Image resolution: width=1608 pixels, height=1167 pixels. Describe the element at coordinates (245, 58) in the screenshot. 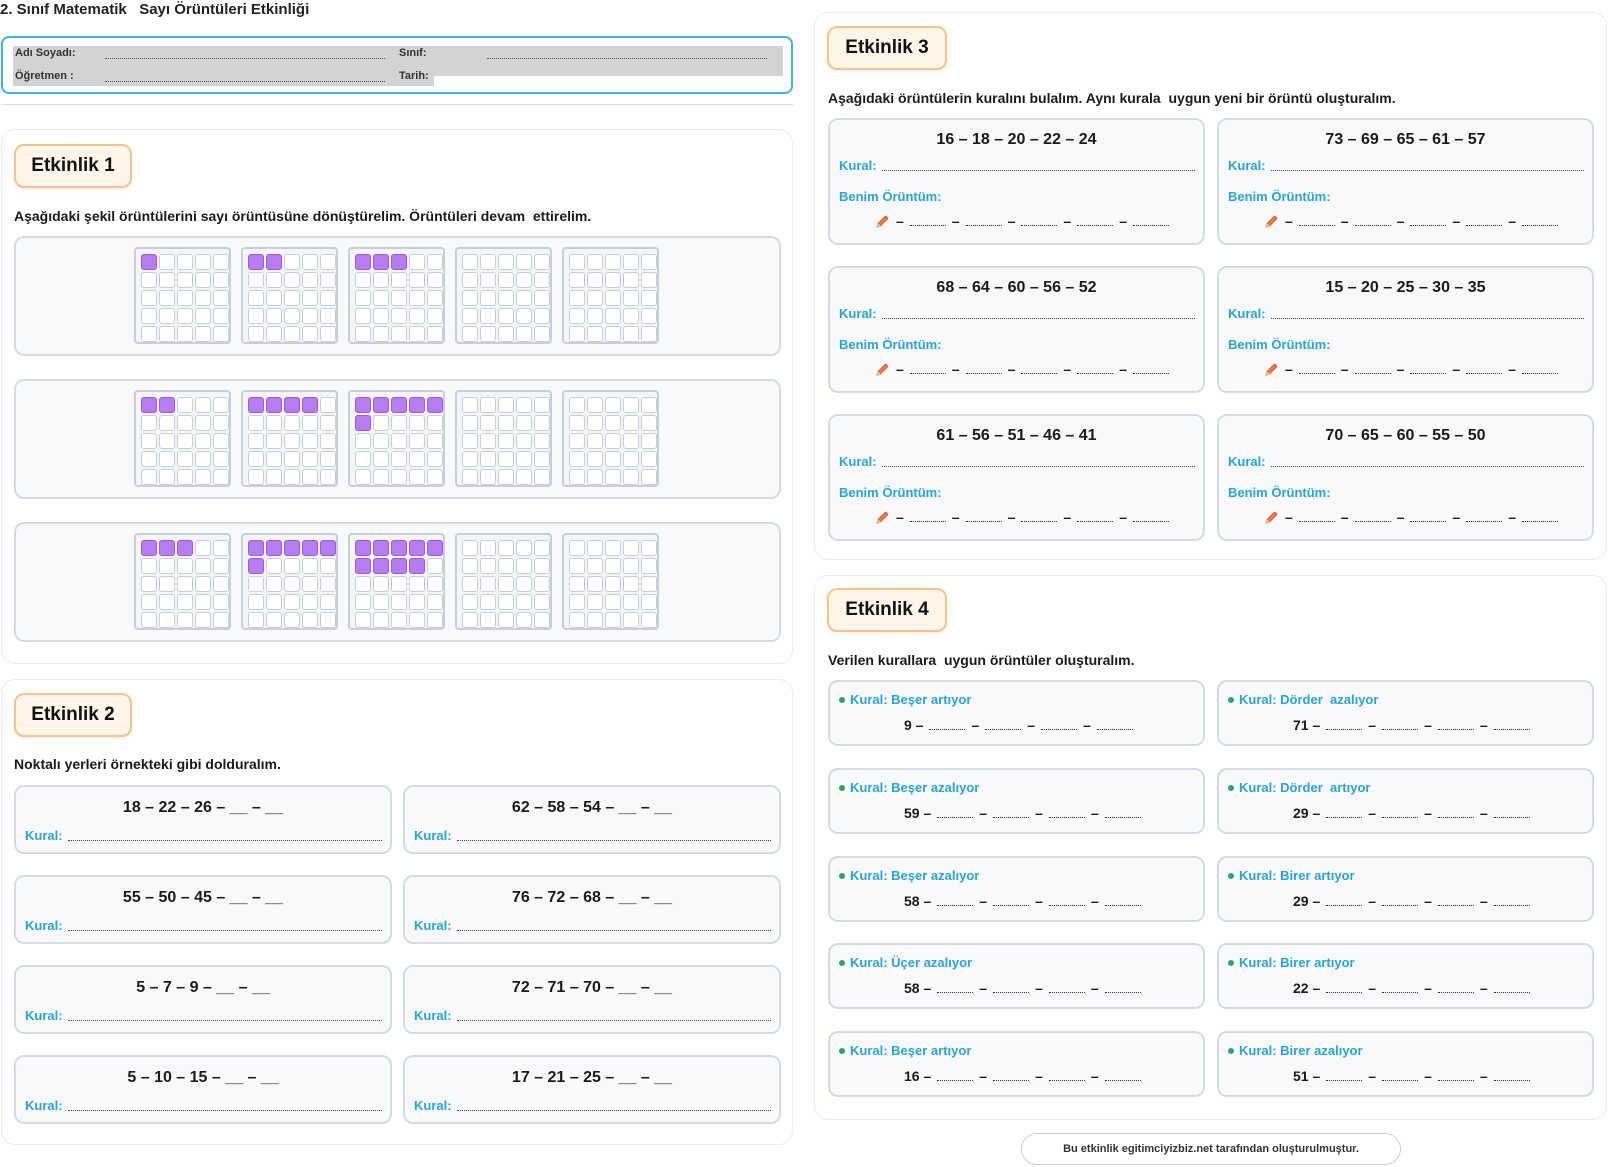

I see `name-field` at that location.